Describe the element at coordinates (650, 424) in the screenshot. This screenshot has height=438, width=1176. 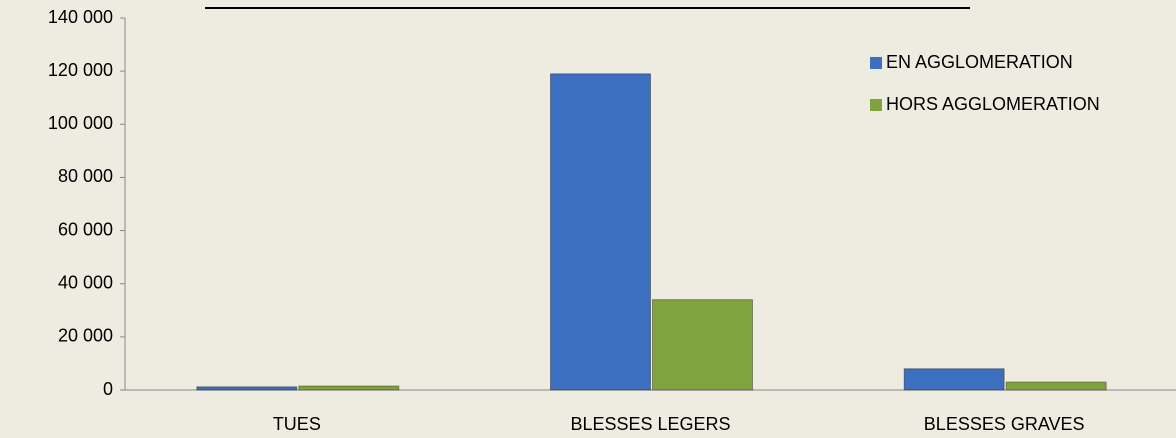
I see `x-tick-label: BLESSES LEGERS` at that location.